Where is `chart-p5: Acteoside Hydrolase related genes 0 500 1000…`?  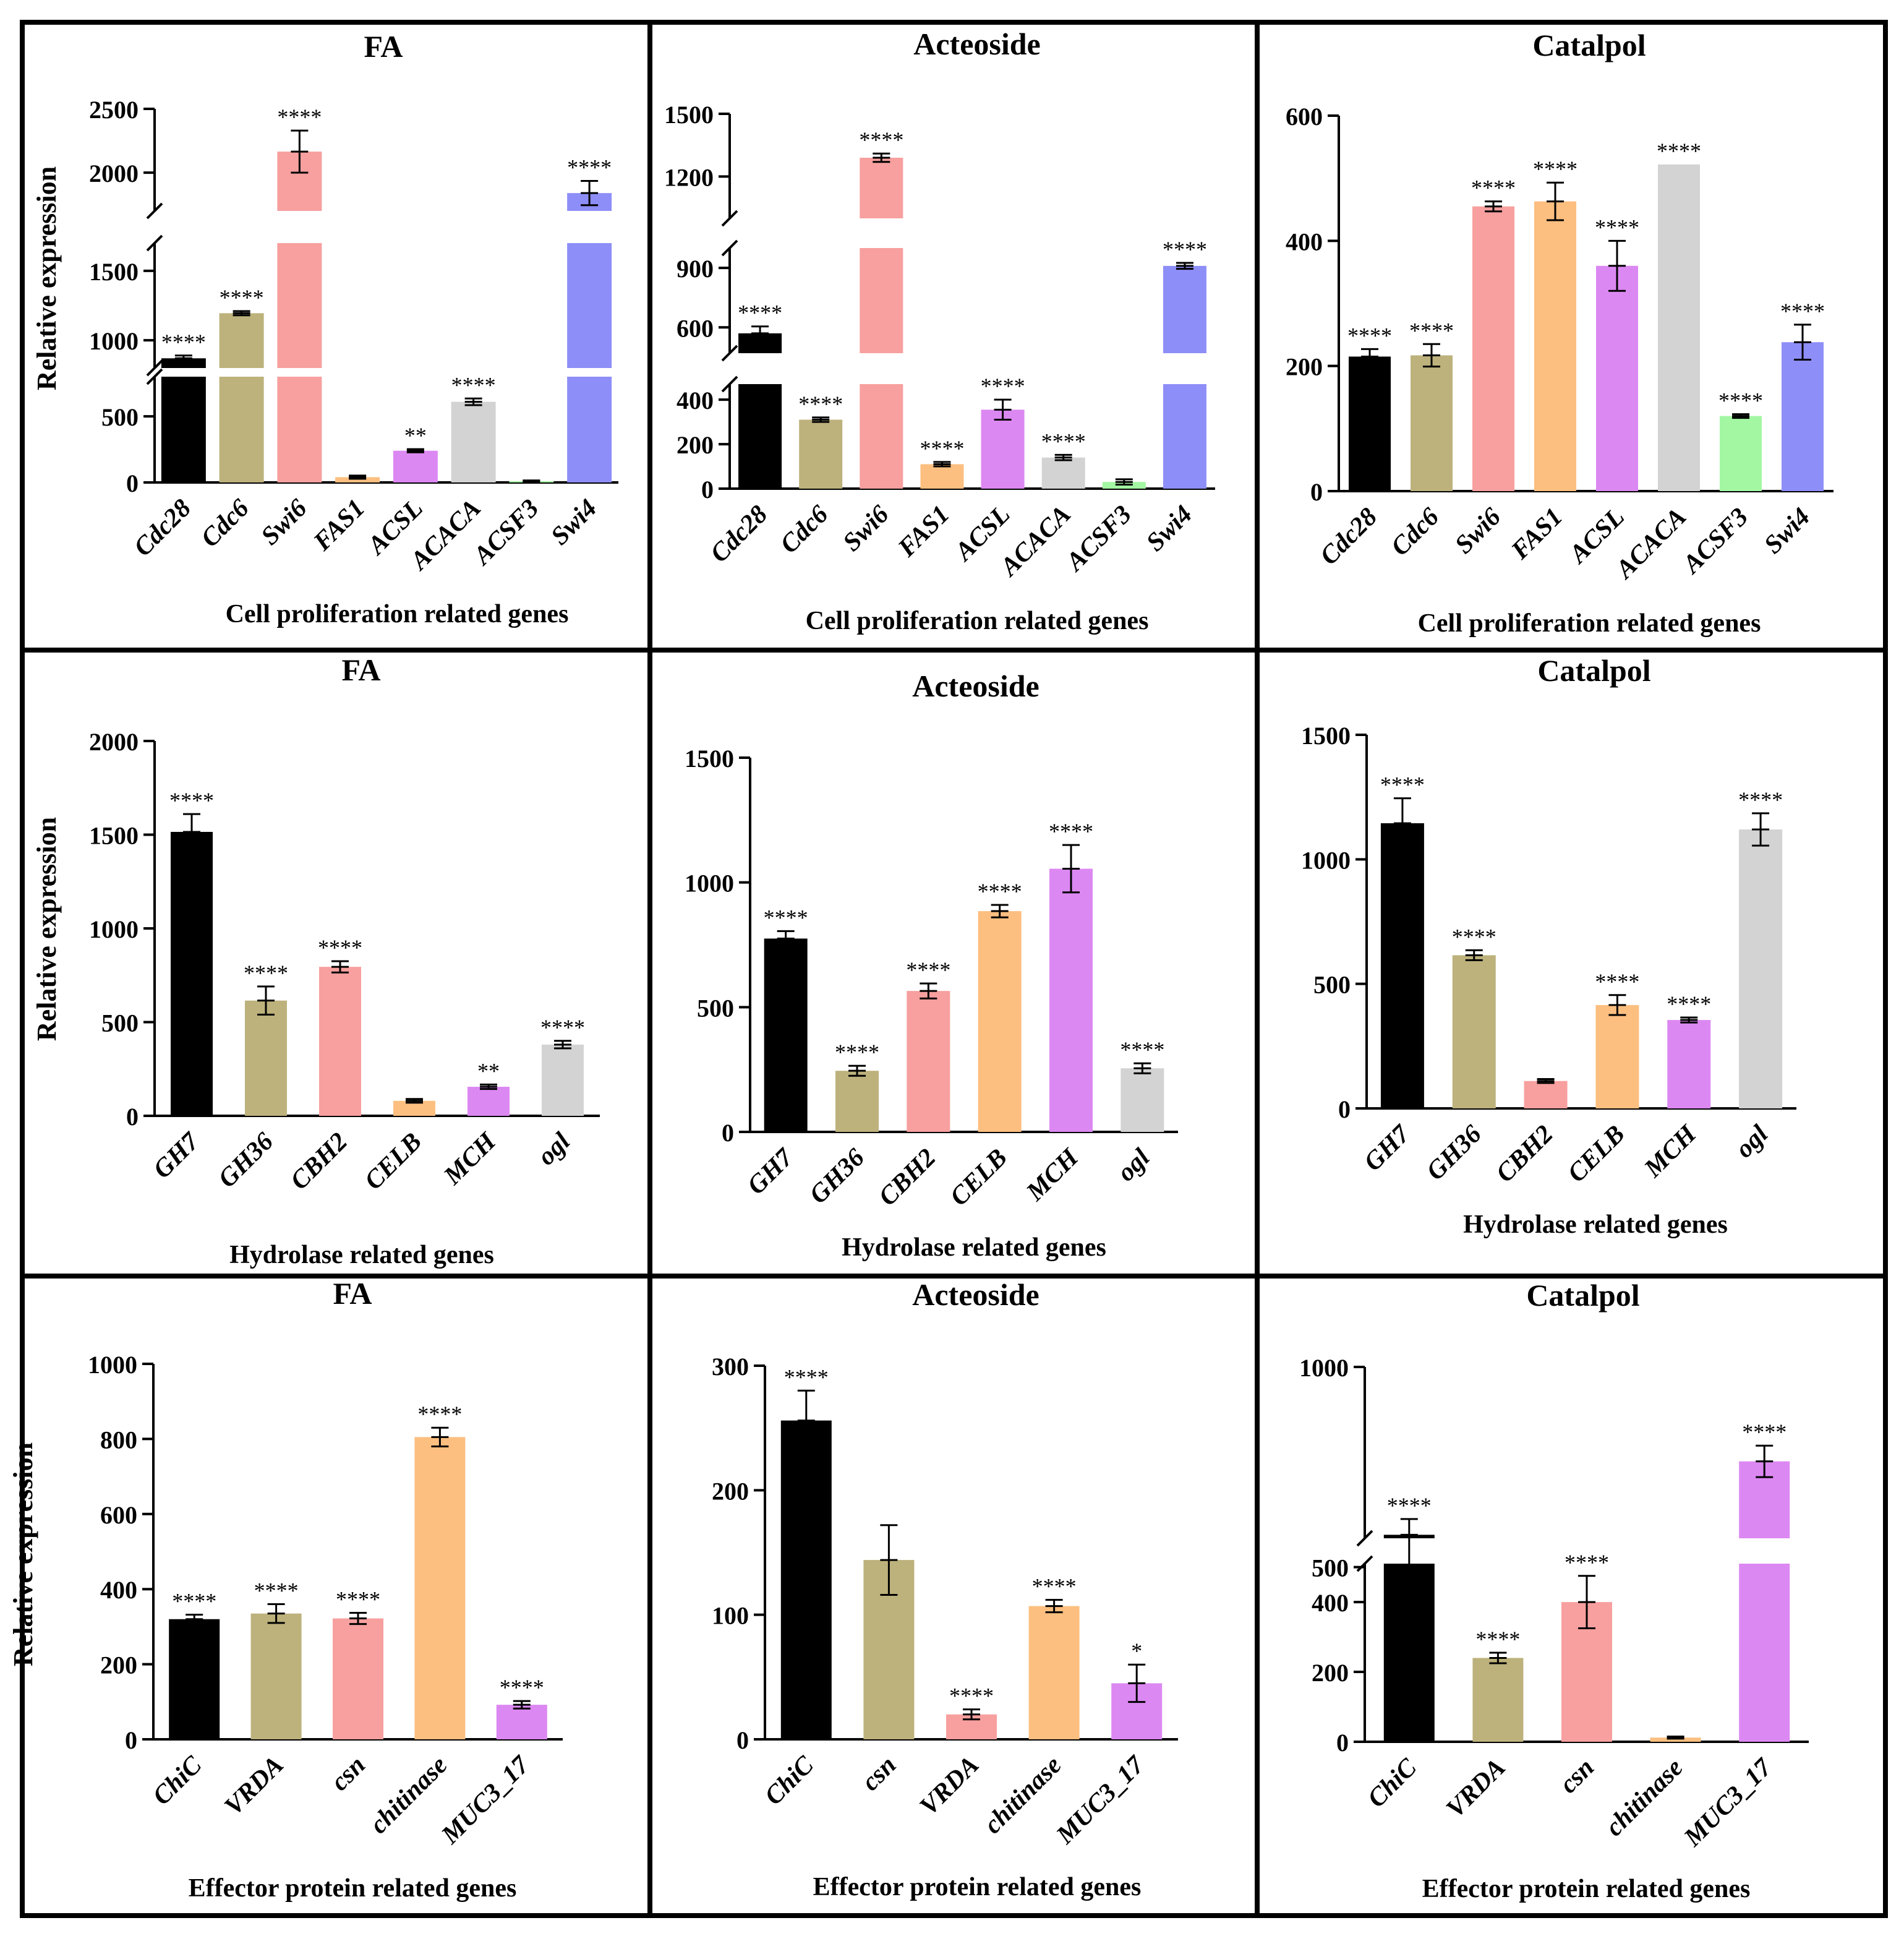 chart-p5: Acteoside Hydrolase related genes 0 500 1000… is located at coordinates (931, 965).